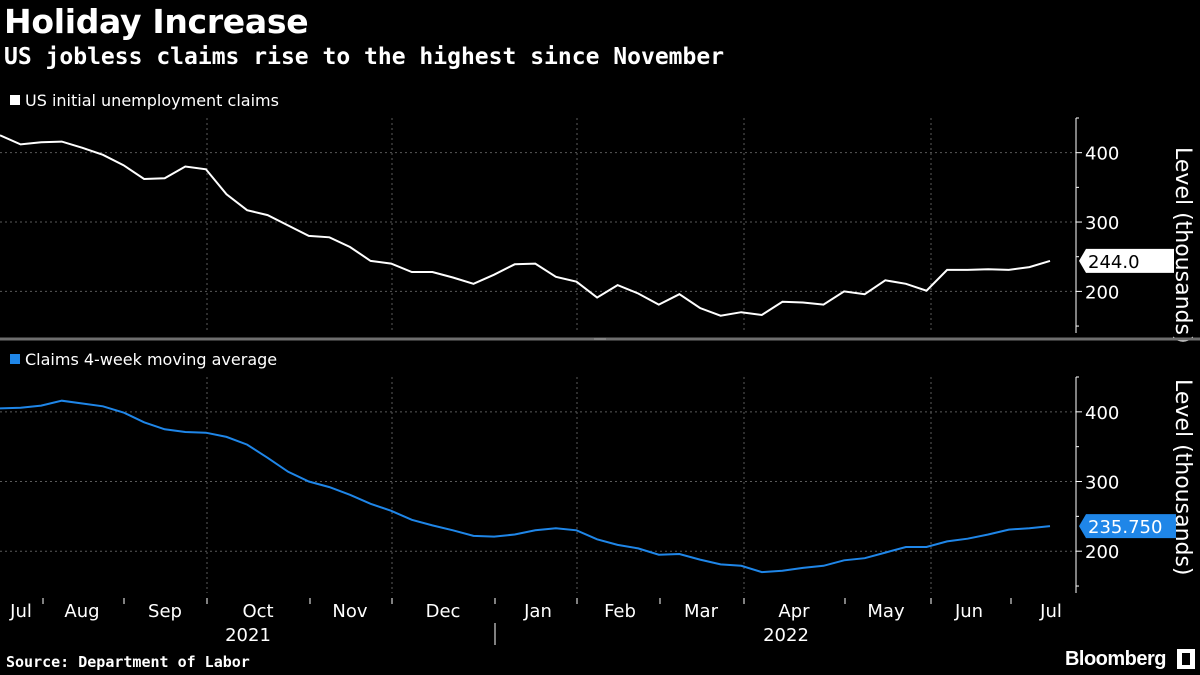 The height and width of the screenshot is (675, 1200). Describe the element at coordinates (15, 359) in the screenshot. I see `bottom-legend-swatch` at that location.